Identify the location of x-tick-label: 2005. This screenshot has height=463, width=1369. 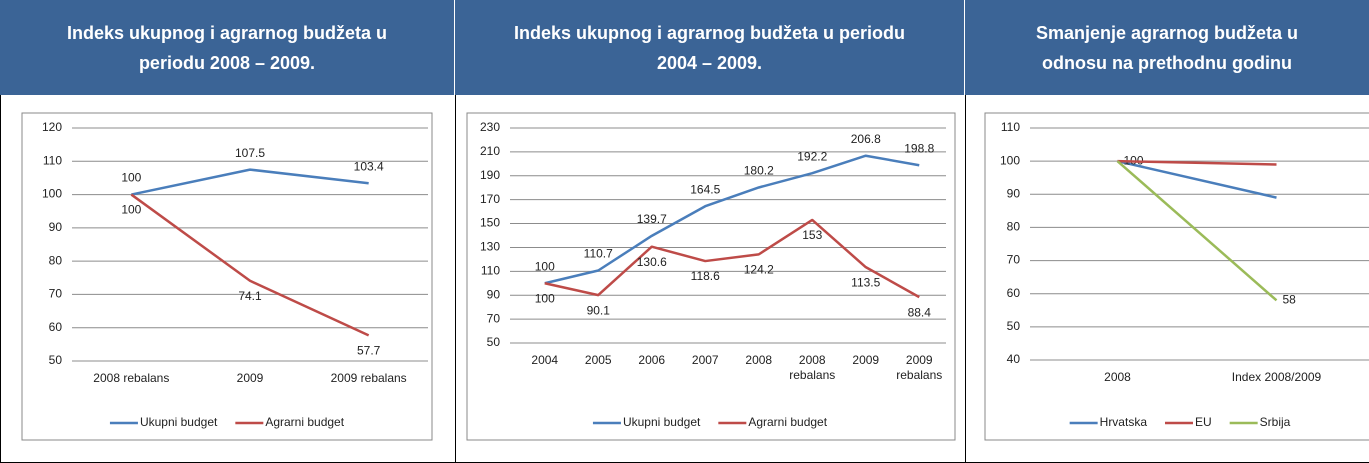
(598, 360).